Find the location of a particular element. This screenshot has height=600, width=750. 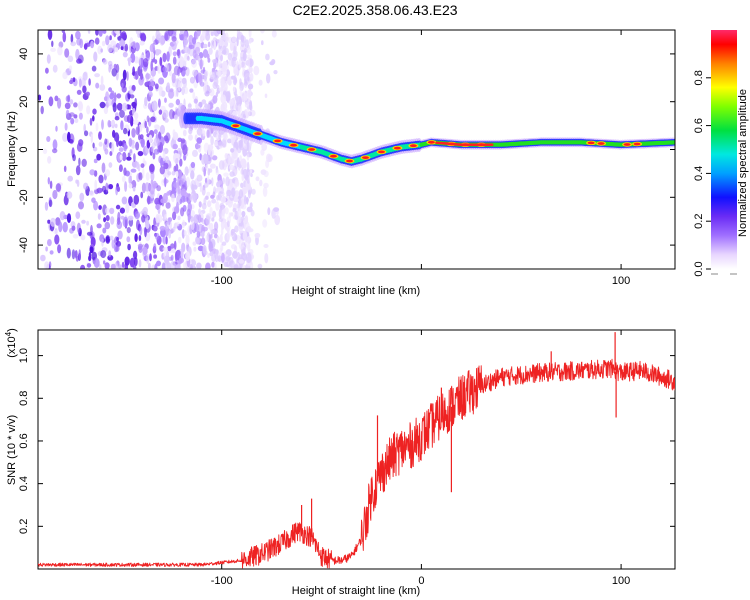

colorbar-tick-label: 0.4 is located at coordinates (699, 173).